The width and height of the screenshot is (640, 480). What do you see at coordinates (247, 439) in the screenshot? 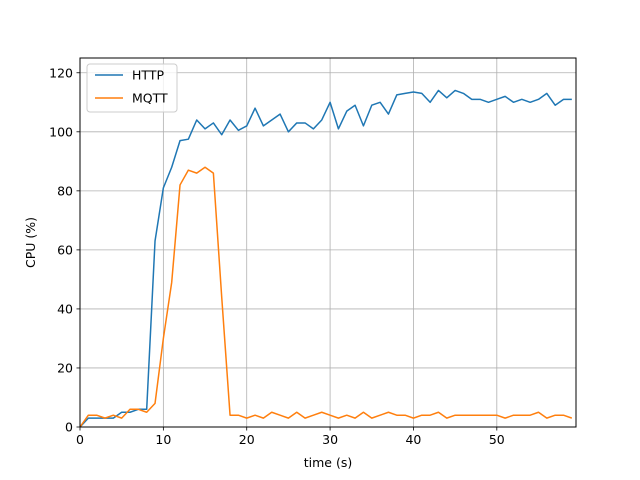
I see `x-tick-label: 20` at bounding box center [247, 439].